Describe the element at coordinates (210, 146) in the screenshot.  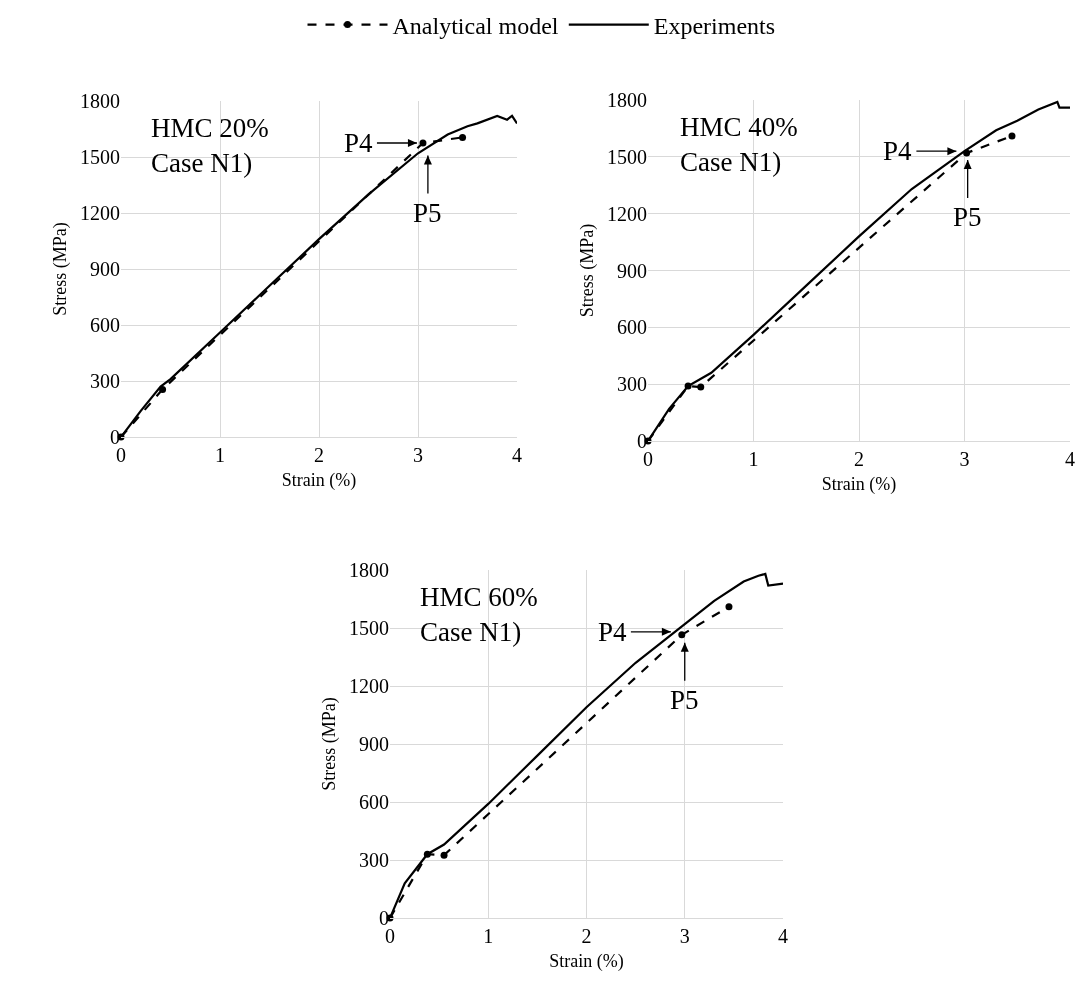
I see `annotation: HMC 20% Case N1)` at that location.